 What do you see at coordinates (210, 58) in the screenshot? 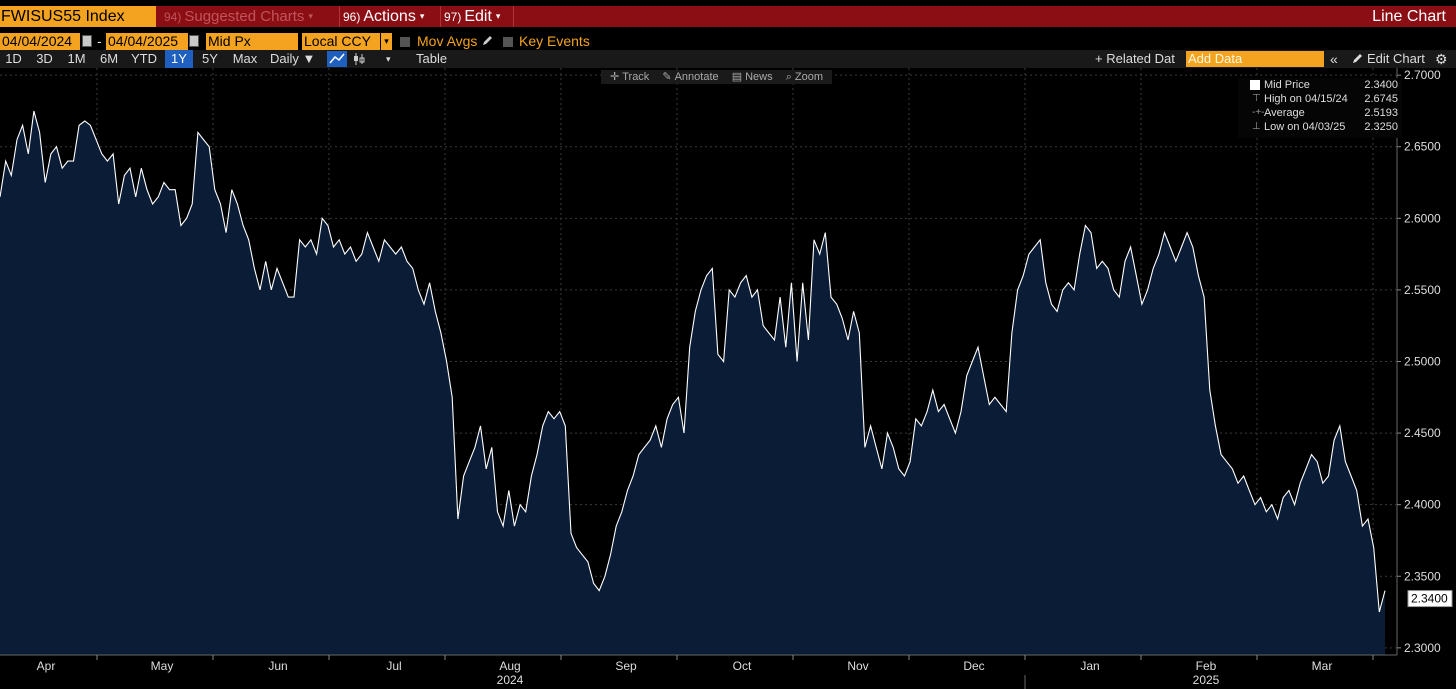
I see `period-5y: 5Y` at bounding box center [210, 58].